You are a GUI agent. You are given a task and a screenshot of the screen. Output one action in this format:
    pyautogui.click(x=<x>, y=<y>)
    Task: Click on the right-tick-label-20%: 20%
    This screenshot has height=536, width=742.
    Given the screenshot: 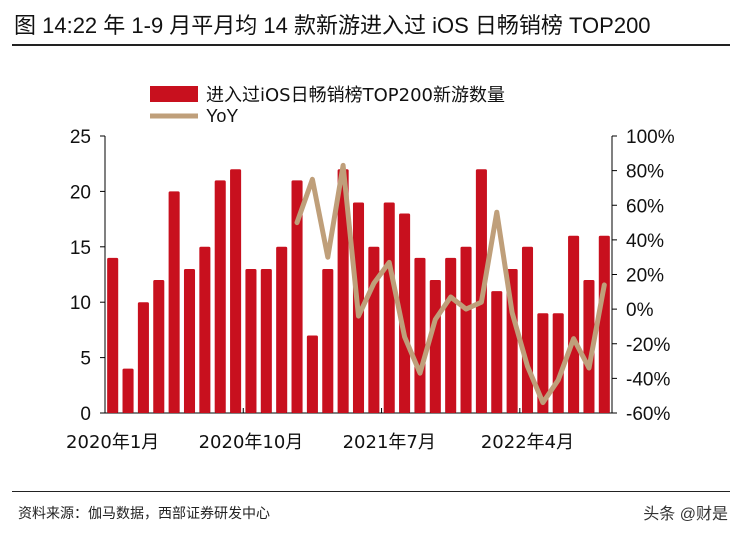 What is the action you would take?
    pyautogui.click(x=645, y=276)
    